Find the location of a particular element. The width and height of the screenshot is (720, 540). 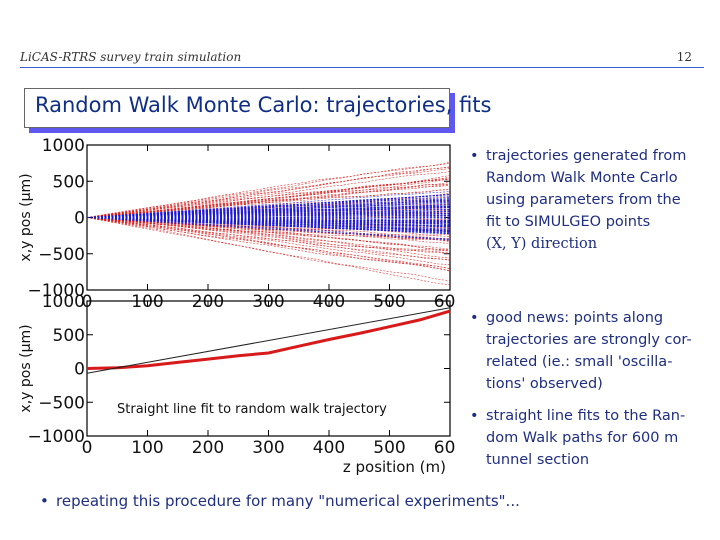

bullet-line: trajectories are strongly cor- is located at coordinates (589, 340).